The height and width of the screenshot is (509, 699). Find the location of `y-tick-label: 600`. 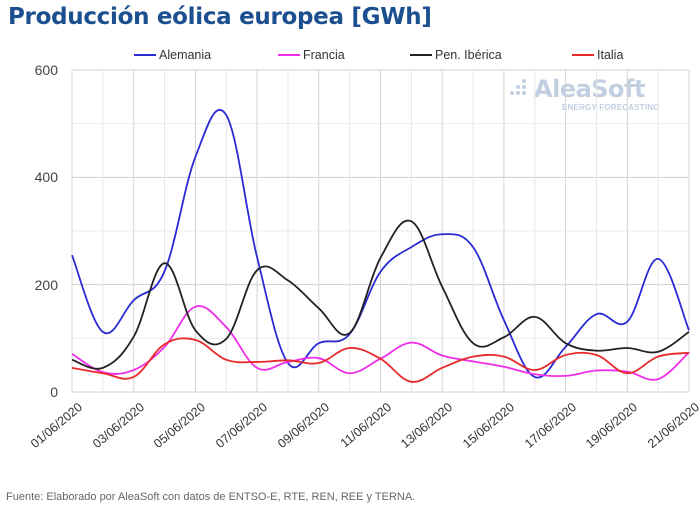

y-tick-label: 600 is located at coordinates (46, 70).